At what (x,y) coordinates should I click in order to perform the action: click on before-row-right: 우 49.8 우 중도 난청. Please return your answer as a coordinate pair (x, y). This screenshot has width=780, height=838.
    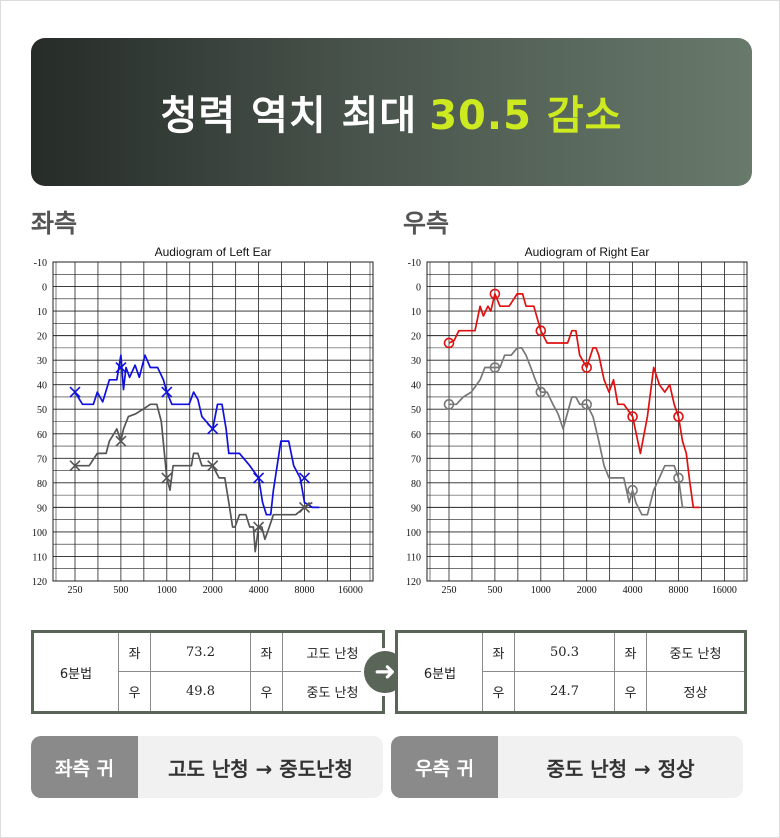
    Looking at the image, I should click on (250, 691).